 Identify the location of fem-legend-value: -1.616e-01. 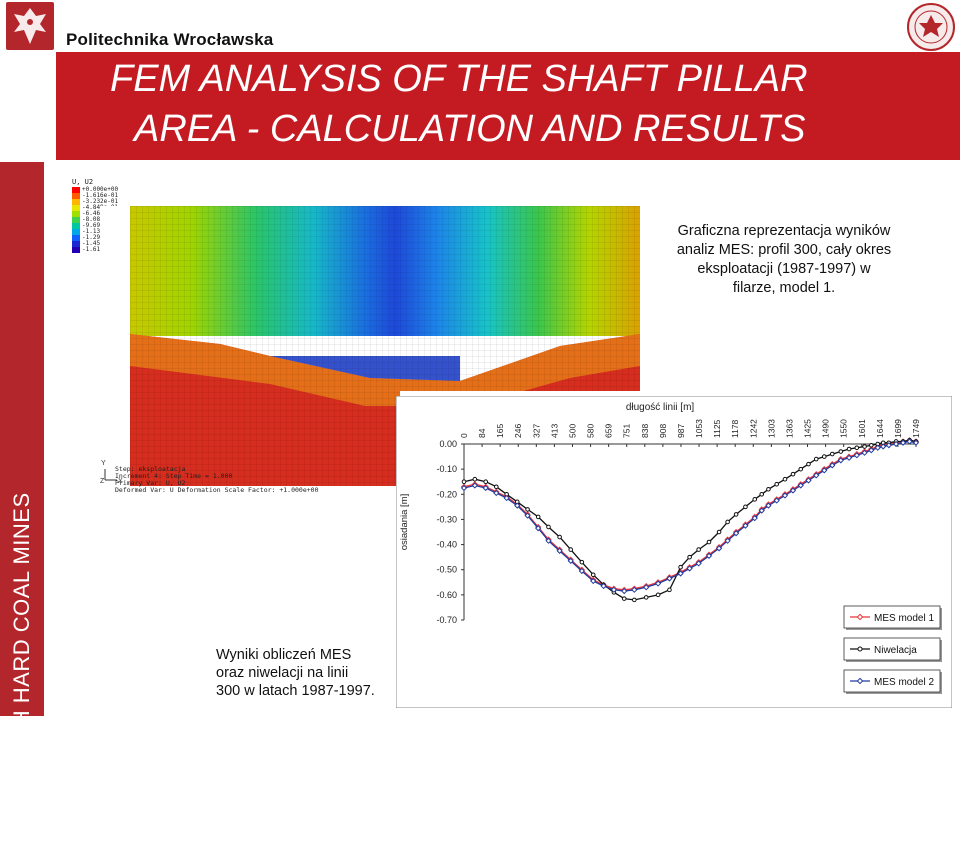
(100, 195).